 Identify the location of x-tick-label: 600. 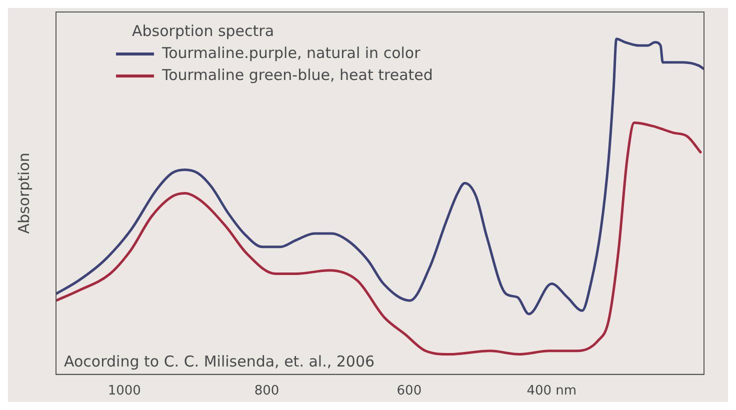
(409, 391).